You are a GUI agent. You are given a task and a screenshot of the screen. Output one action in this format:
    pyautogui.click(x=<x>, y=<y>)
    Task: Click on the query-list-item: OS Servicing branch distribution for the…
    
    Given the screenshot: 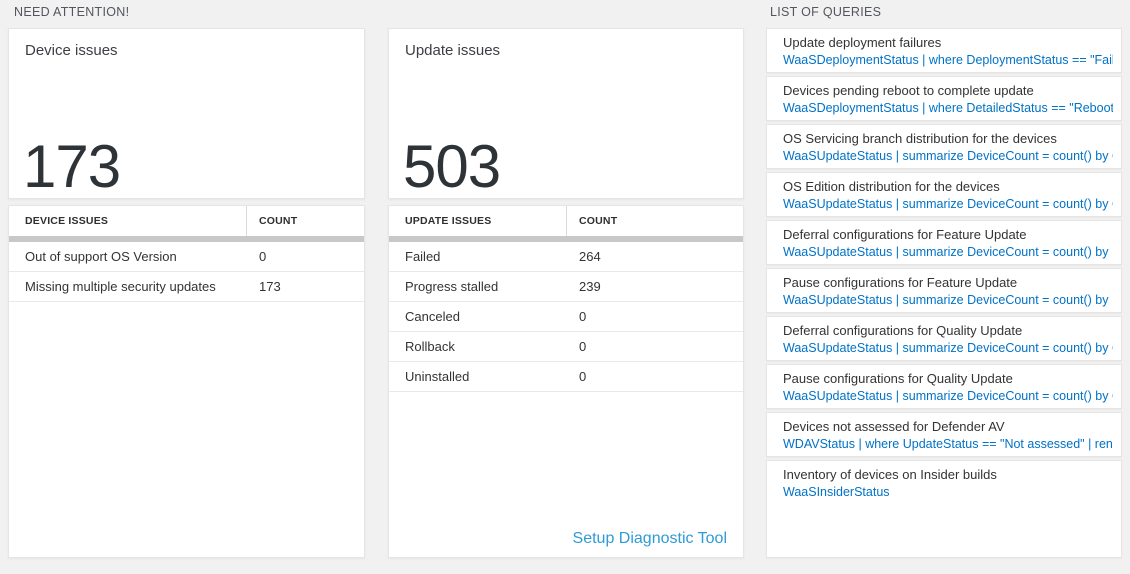 What is the action you would take?
    pyautogui.click(x=944, y=146)
    